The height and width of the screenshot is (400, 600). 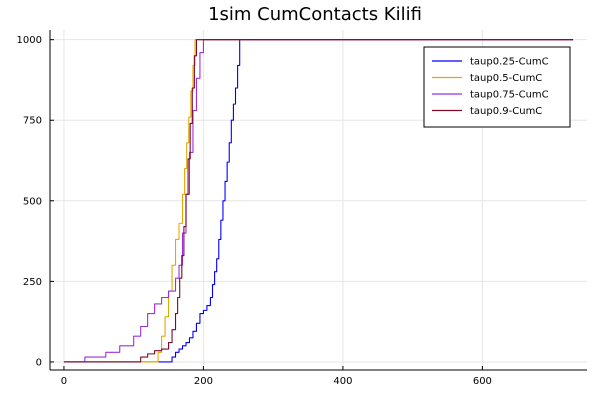 What do you see at coordinates (482, 381) in the screenshot?
I see `x-tick-label: 600` at bounding box center [482, 381].